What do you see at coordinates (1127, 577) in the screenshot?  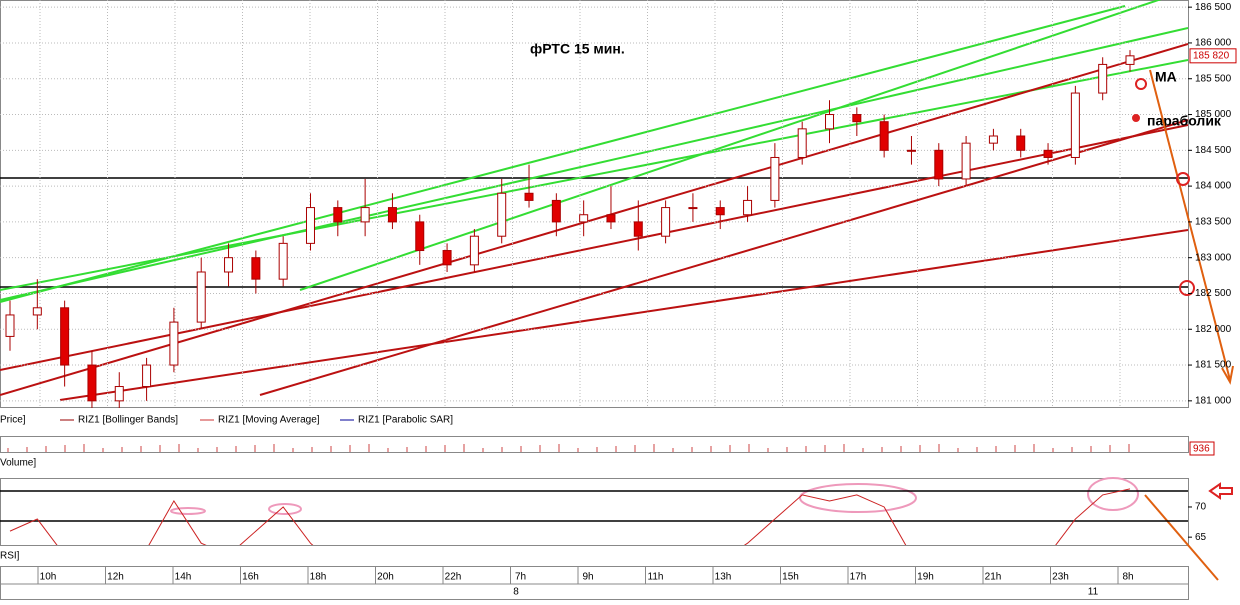 I see `x-tick-label: 8h` at bounding box center [1127, 577].